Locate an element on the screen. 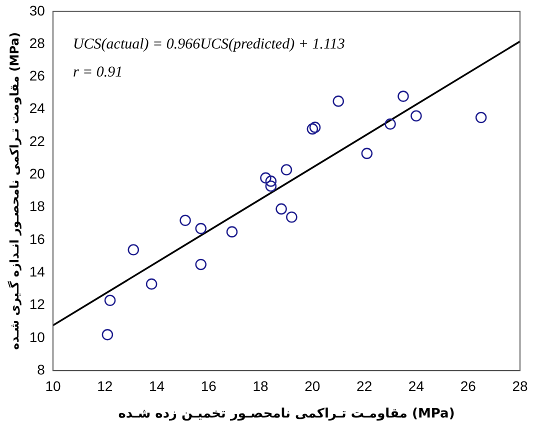 The height and width of the screenshot is (430, 534). x-tick-label: 16 is located at coordinates (208, 386).